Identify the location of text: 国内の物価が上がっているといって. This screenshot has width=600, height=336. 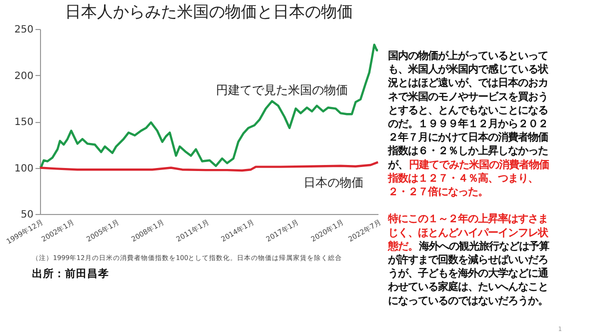
(468, 56).